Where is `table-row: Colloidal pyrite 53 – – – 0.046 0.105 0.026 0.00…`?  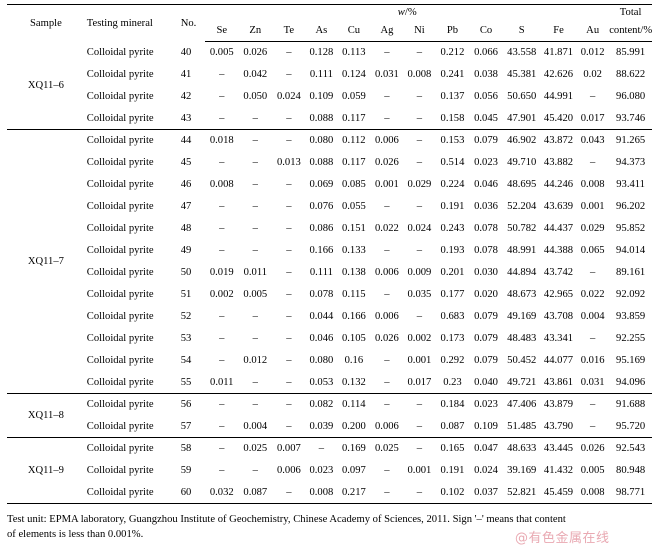
table-row: Colloidal pyrite 53 – – – 0.046 0.105 0.026 0.00… is located at coordinates (329, 339).